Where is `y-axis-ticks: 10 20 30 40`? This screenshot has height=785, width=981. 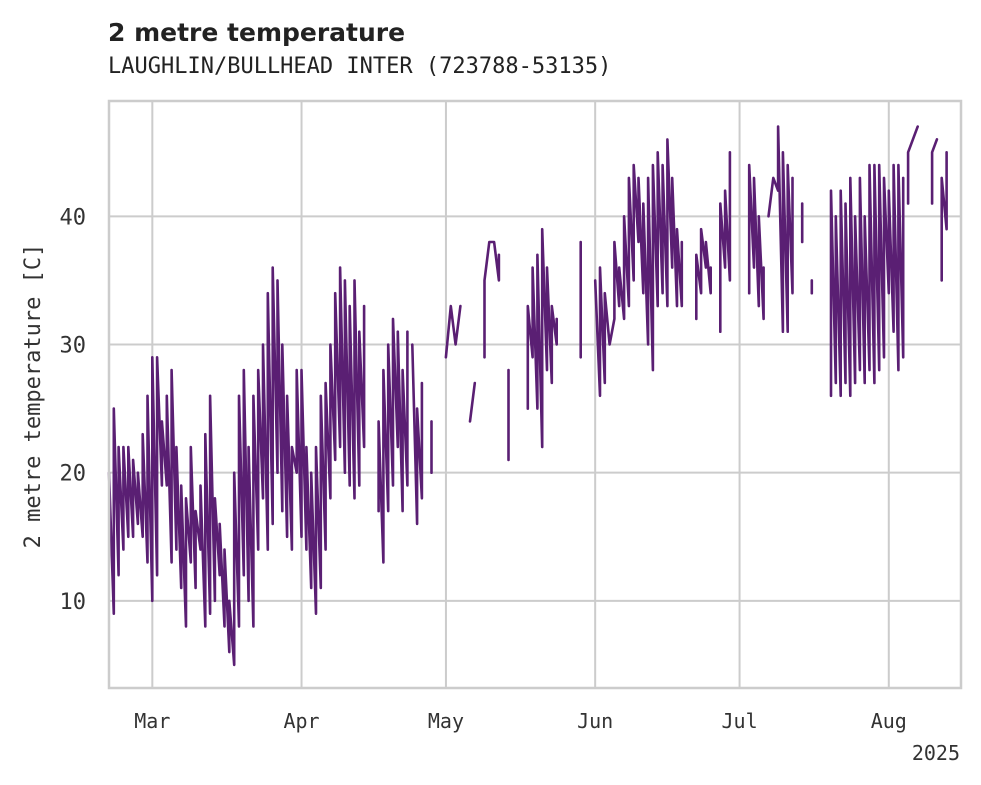 y-axis-ticks: 10 20 30 40 is located at coordinates (73, 409).